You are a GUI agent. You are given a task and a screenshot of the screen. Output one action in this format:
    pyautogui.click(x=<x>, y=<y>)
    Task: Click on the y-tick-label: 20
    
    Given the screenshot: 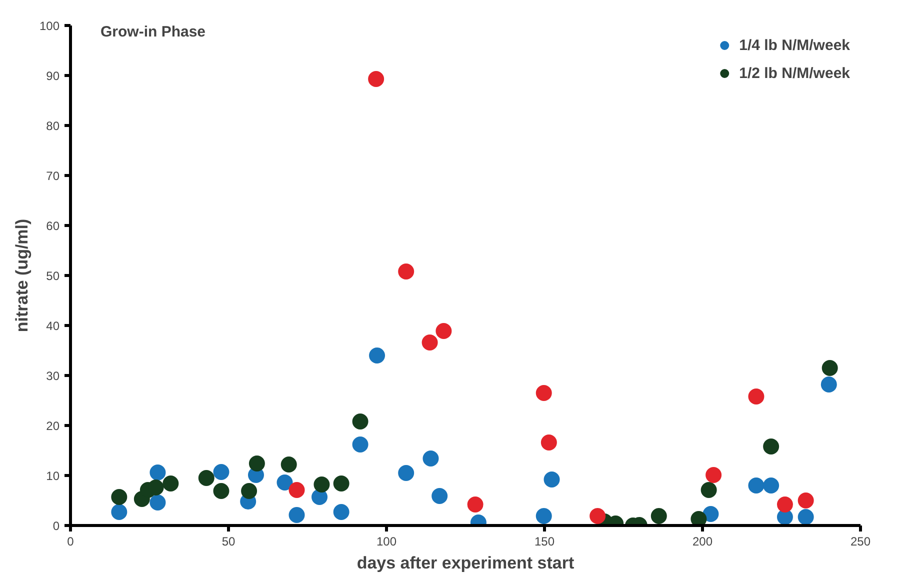 What is the action you would take?
    pyautogui.click(x=53, y=426)
    